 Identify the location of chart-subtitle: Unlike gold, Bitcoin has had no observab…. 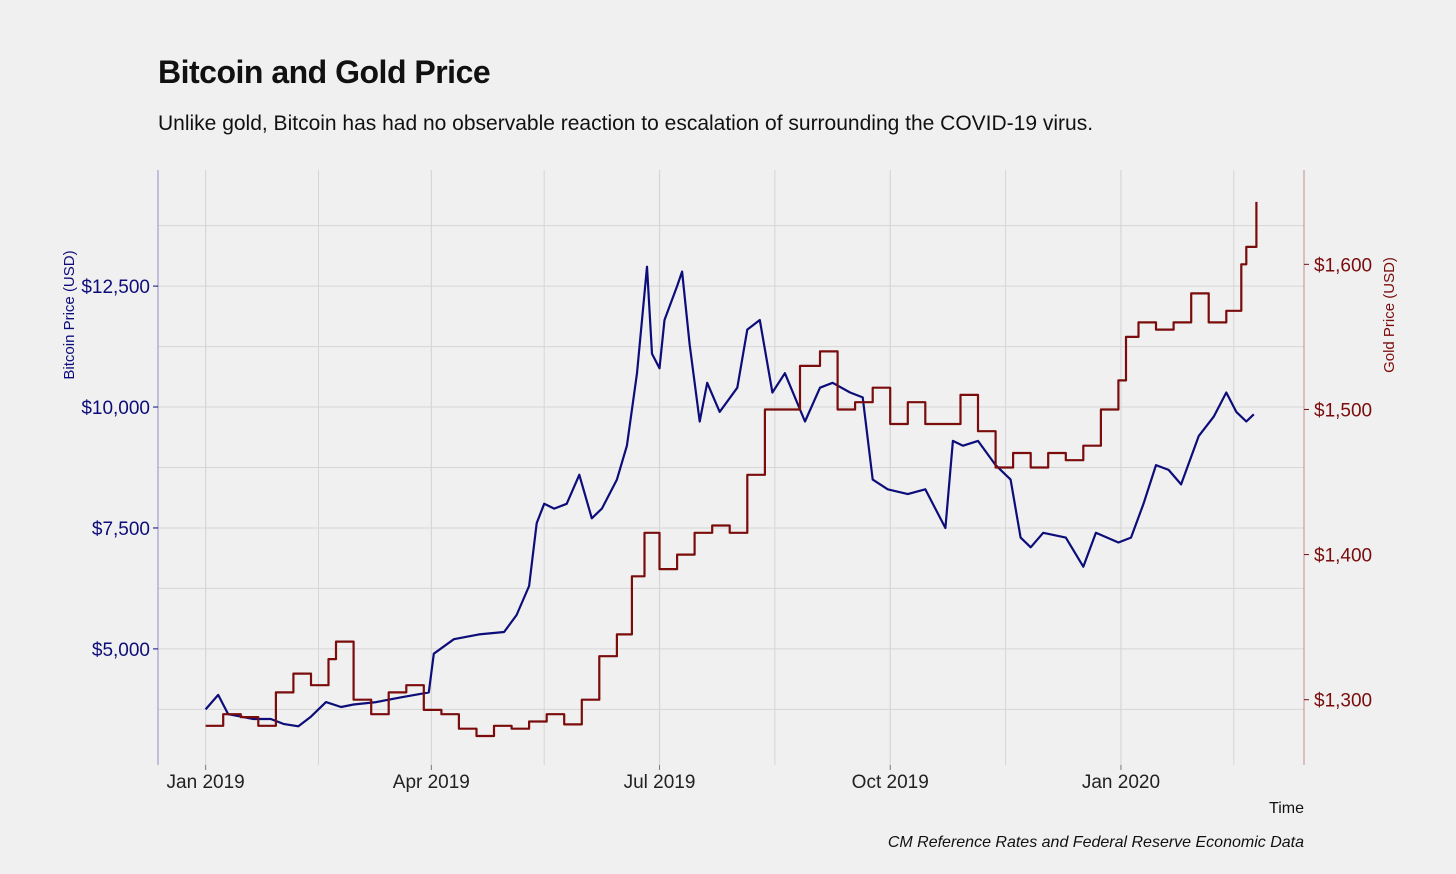
(626, 123).